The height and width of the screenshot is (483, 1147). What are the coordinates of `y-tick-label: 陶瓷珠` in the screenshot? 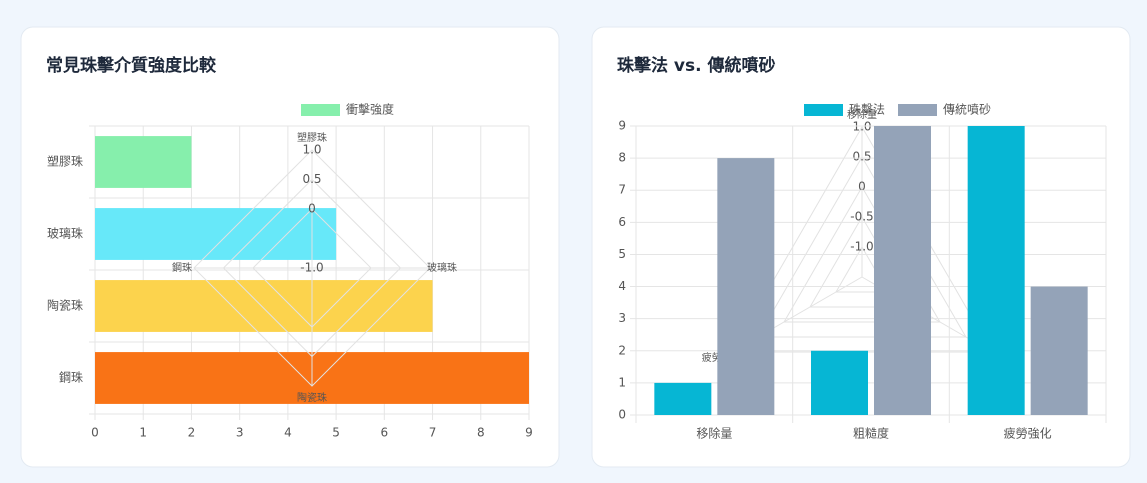 It's located at (65, 305).